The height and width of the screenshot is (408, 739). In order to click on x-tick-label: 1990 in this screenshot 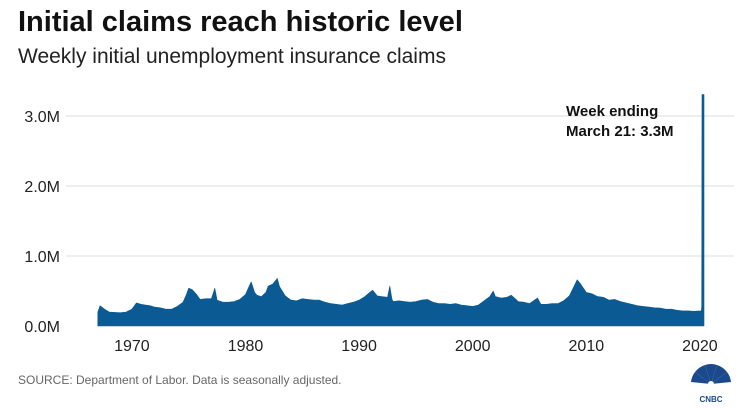, I will do `click(359, 346)`.